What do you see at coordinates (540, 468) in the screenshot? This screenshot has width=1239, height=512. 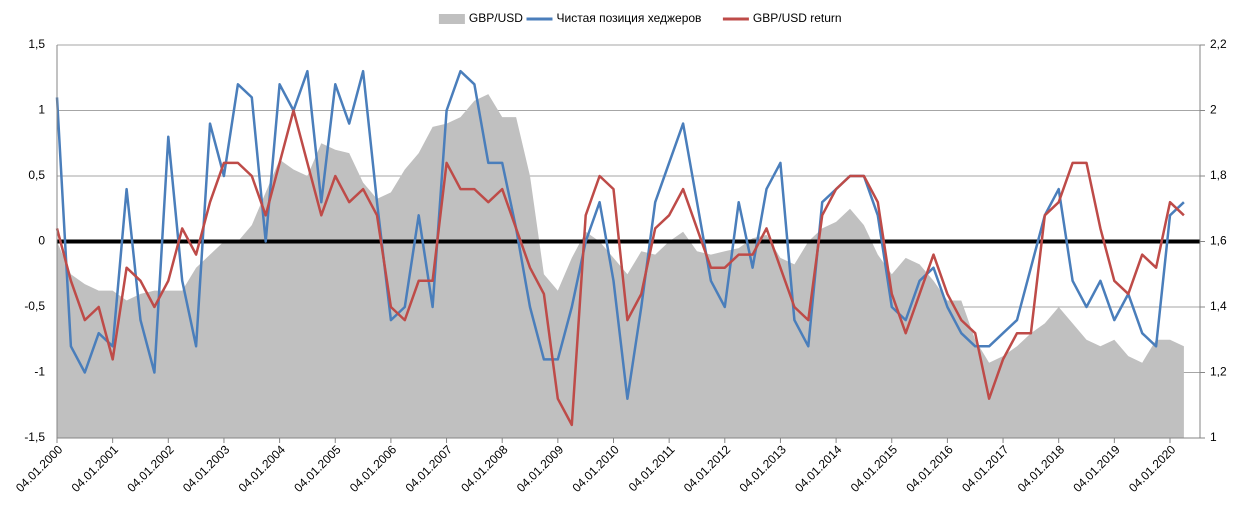 I see `x-tick-label: 04.01.2009` at bounding box center [540, 468].